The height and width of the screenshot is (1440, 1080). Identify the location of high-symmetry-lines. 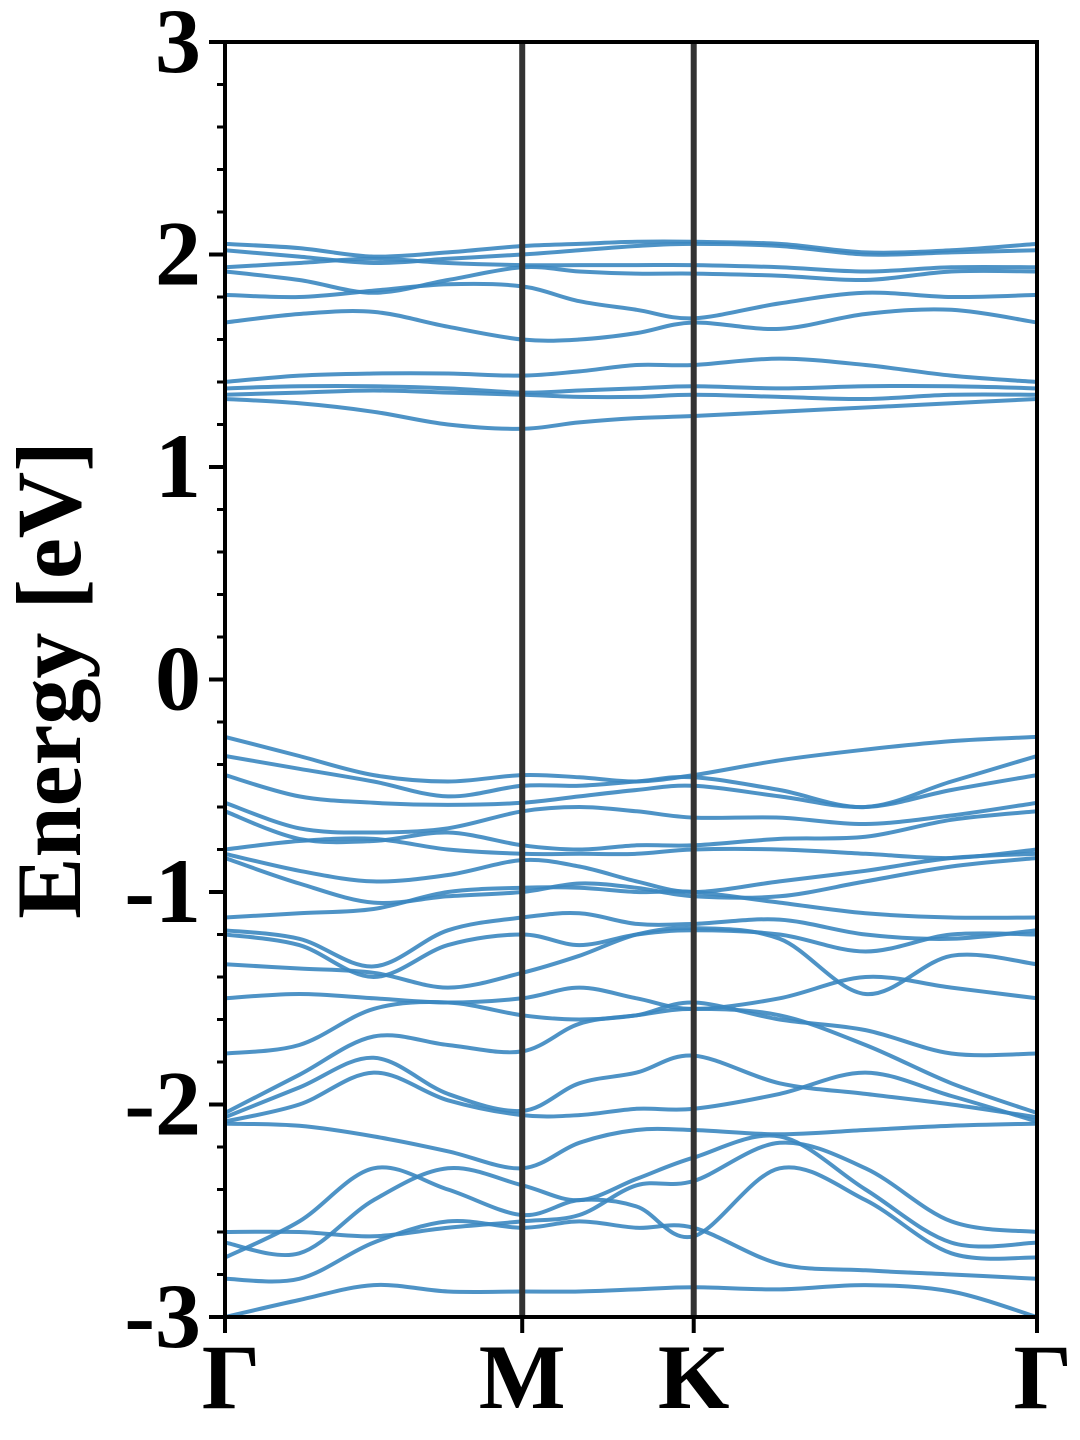
(608, 679).